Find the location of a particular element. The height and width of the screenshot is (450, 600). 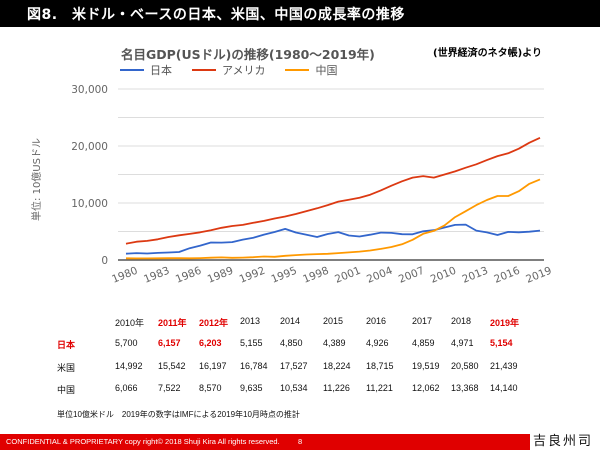

table-column-header: 2017 is located at coordinates (422, 321).